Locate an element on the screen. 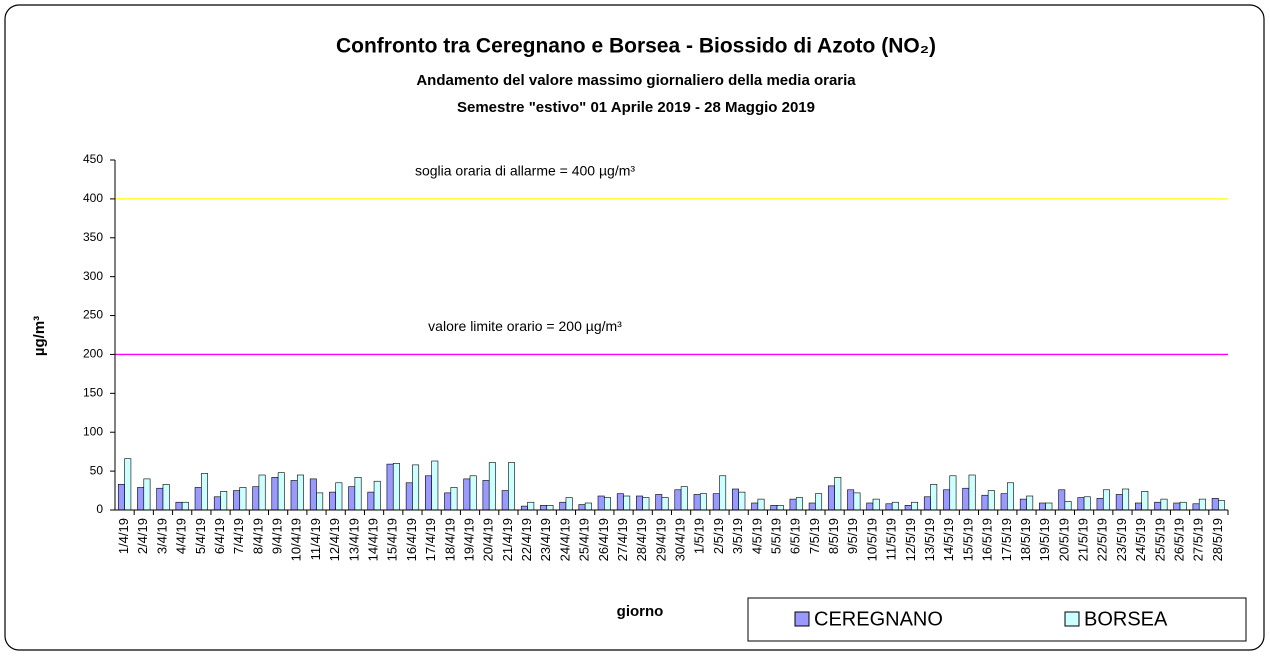  x-tick-label: 25/5/19 is located at coordinates (1159, 539).